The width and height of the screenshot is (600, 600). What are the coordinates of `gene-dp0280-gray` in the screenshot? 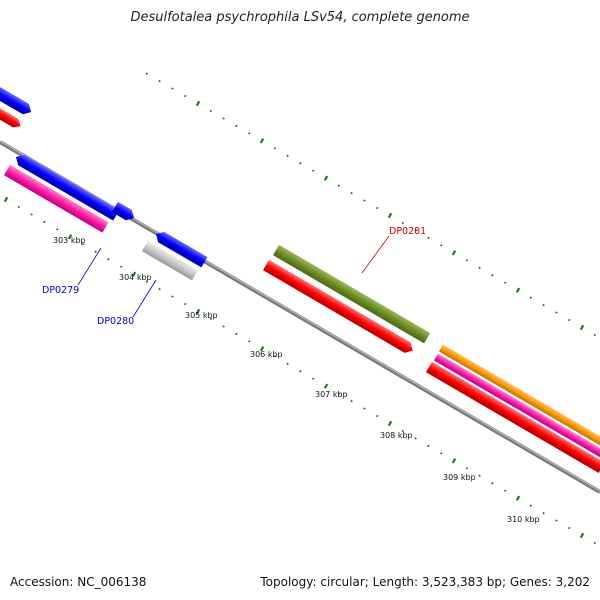 It's located at (170, 260).